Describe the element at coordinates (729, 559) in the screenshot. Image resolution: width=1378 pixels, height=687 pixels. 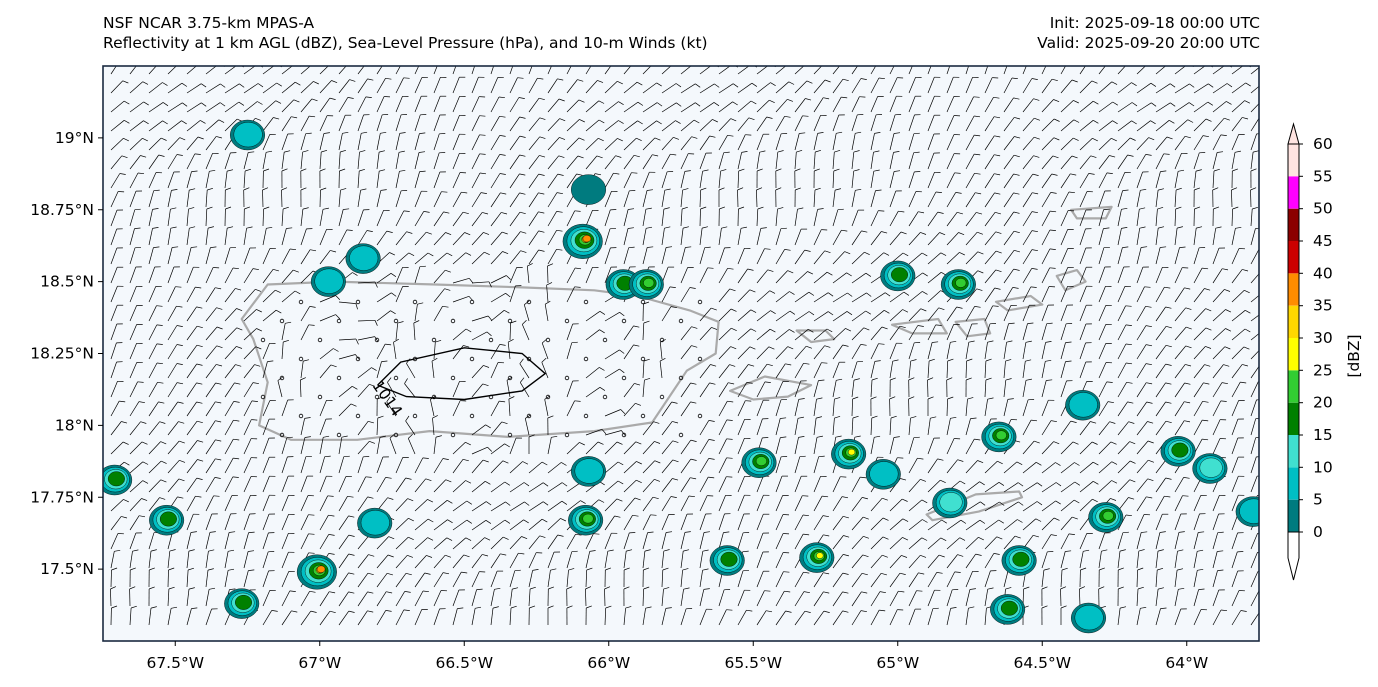
I see `reflectivity-contour` at that location.